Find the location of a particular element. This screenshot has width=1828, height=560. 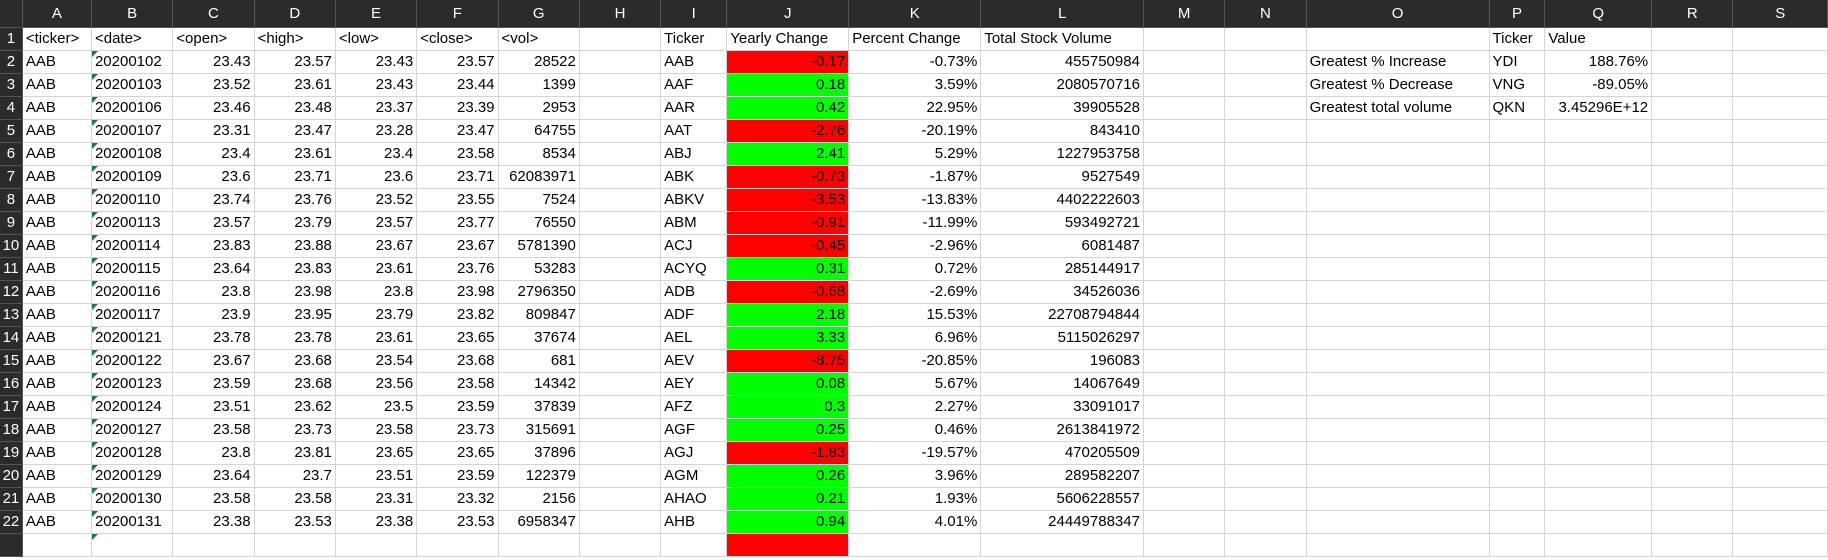

column-header-g: G is located at coordinates (539, 14).